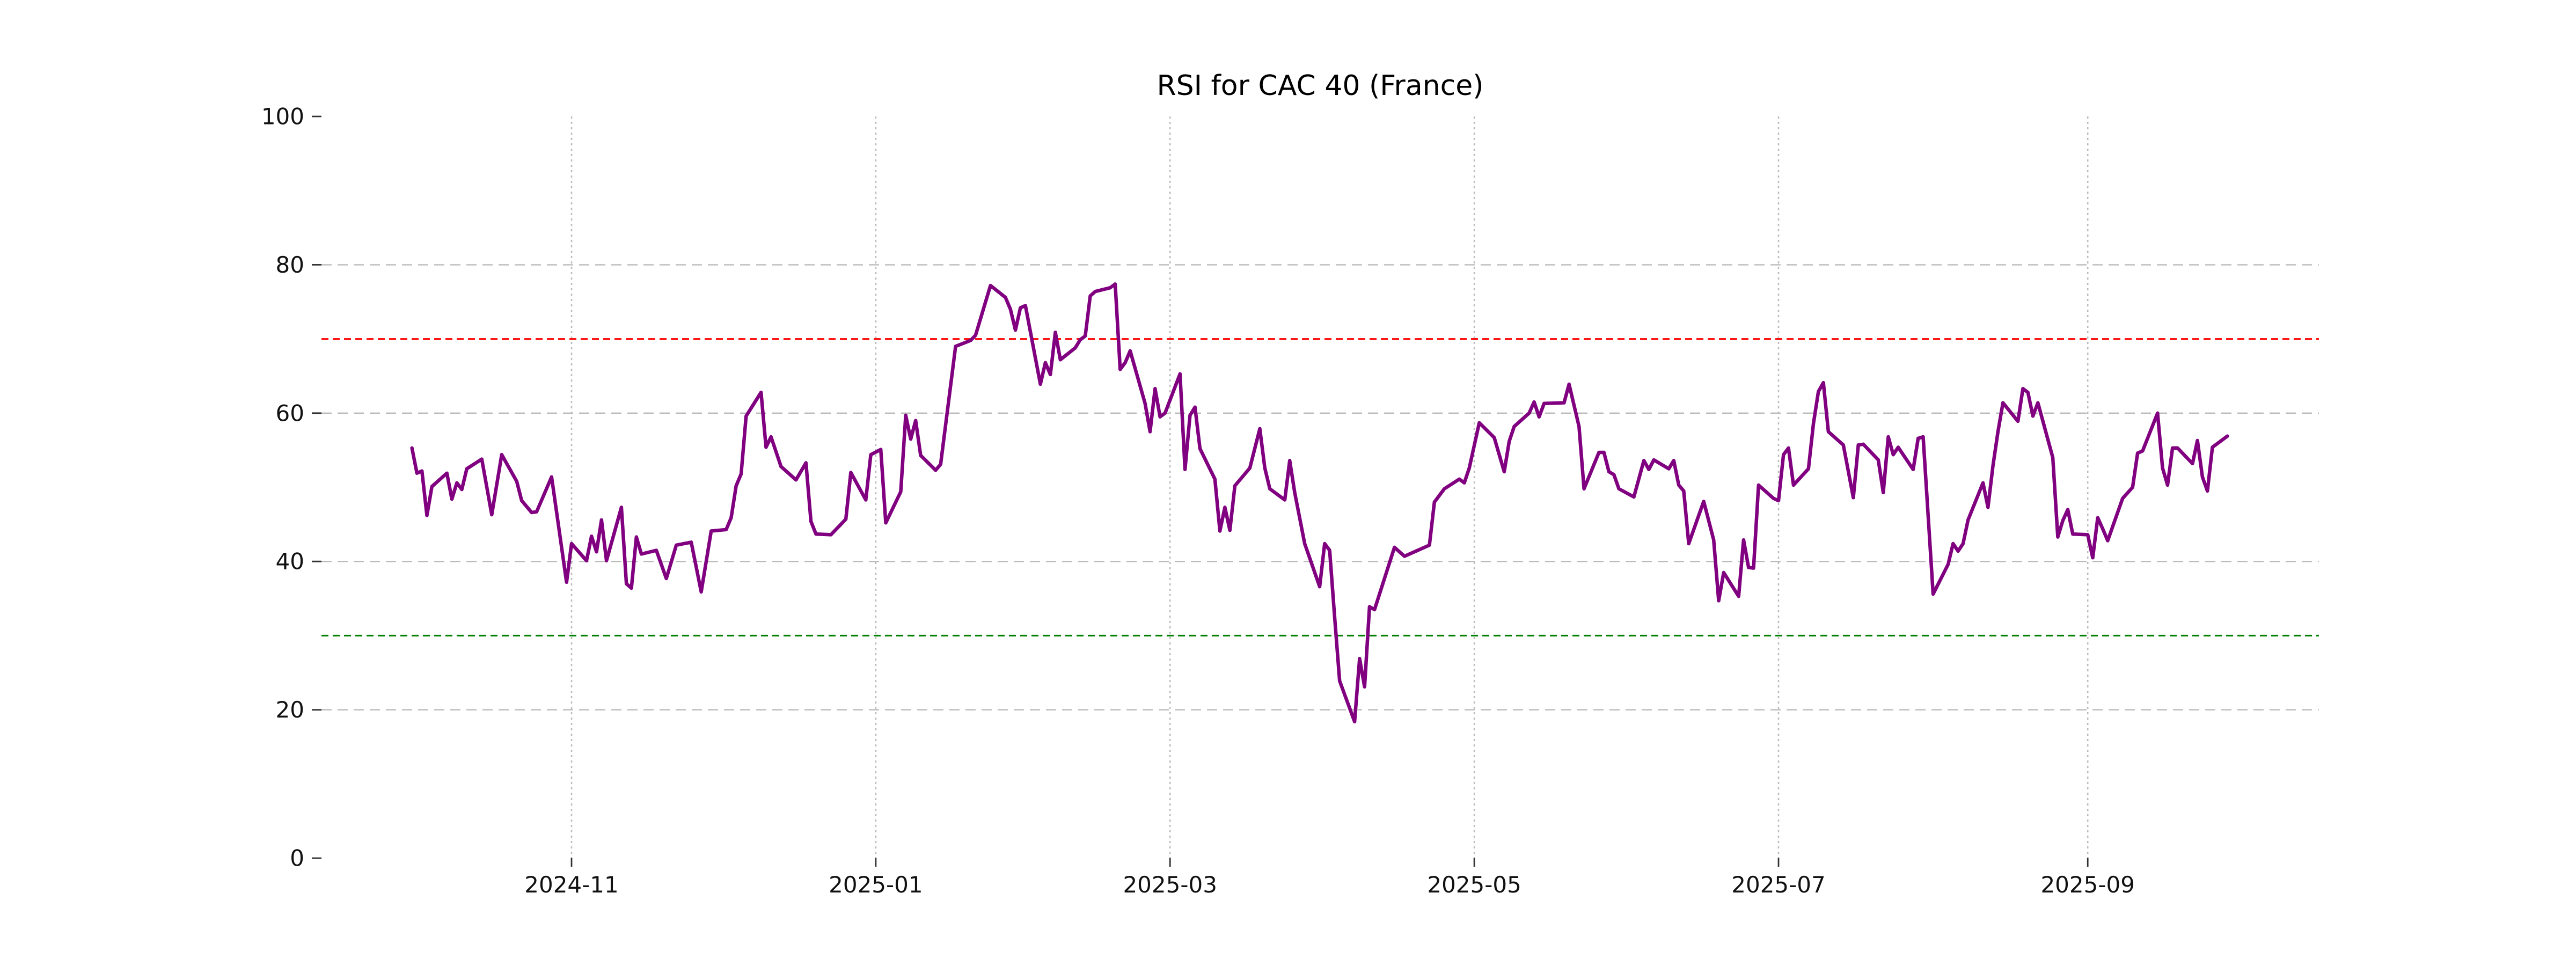 The height and width of the screenshot is (966, 2576). I want to click on y-tick-label-0: 0, so click(297, 858).